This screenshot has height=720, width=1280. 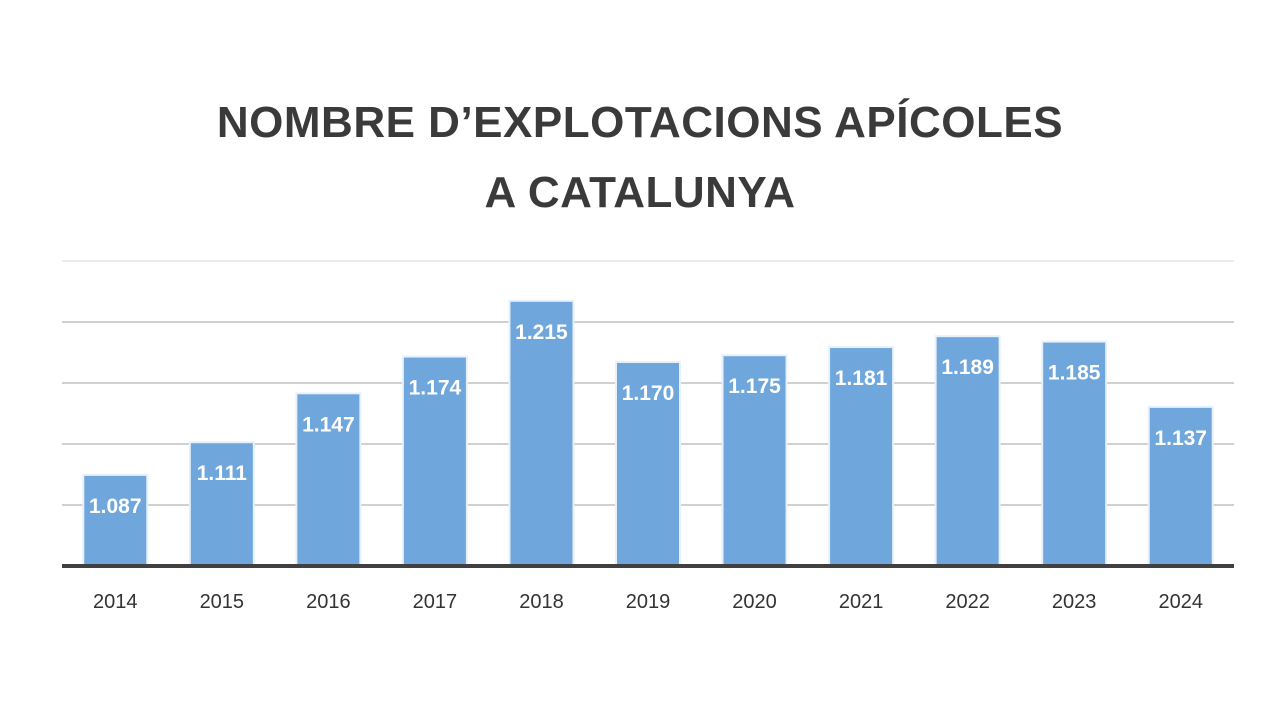 What do you see at coordinates (328, 602) in the screenshot?
I see `x-tick-label: 2016` at bounding box center [328, 602].